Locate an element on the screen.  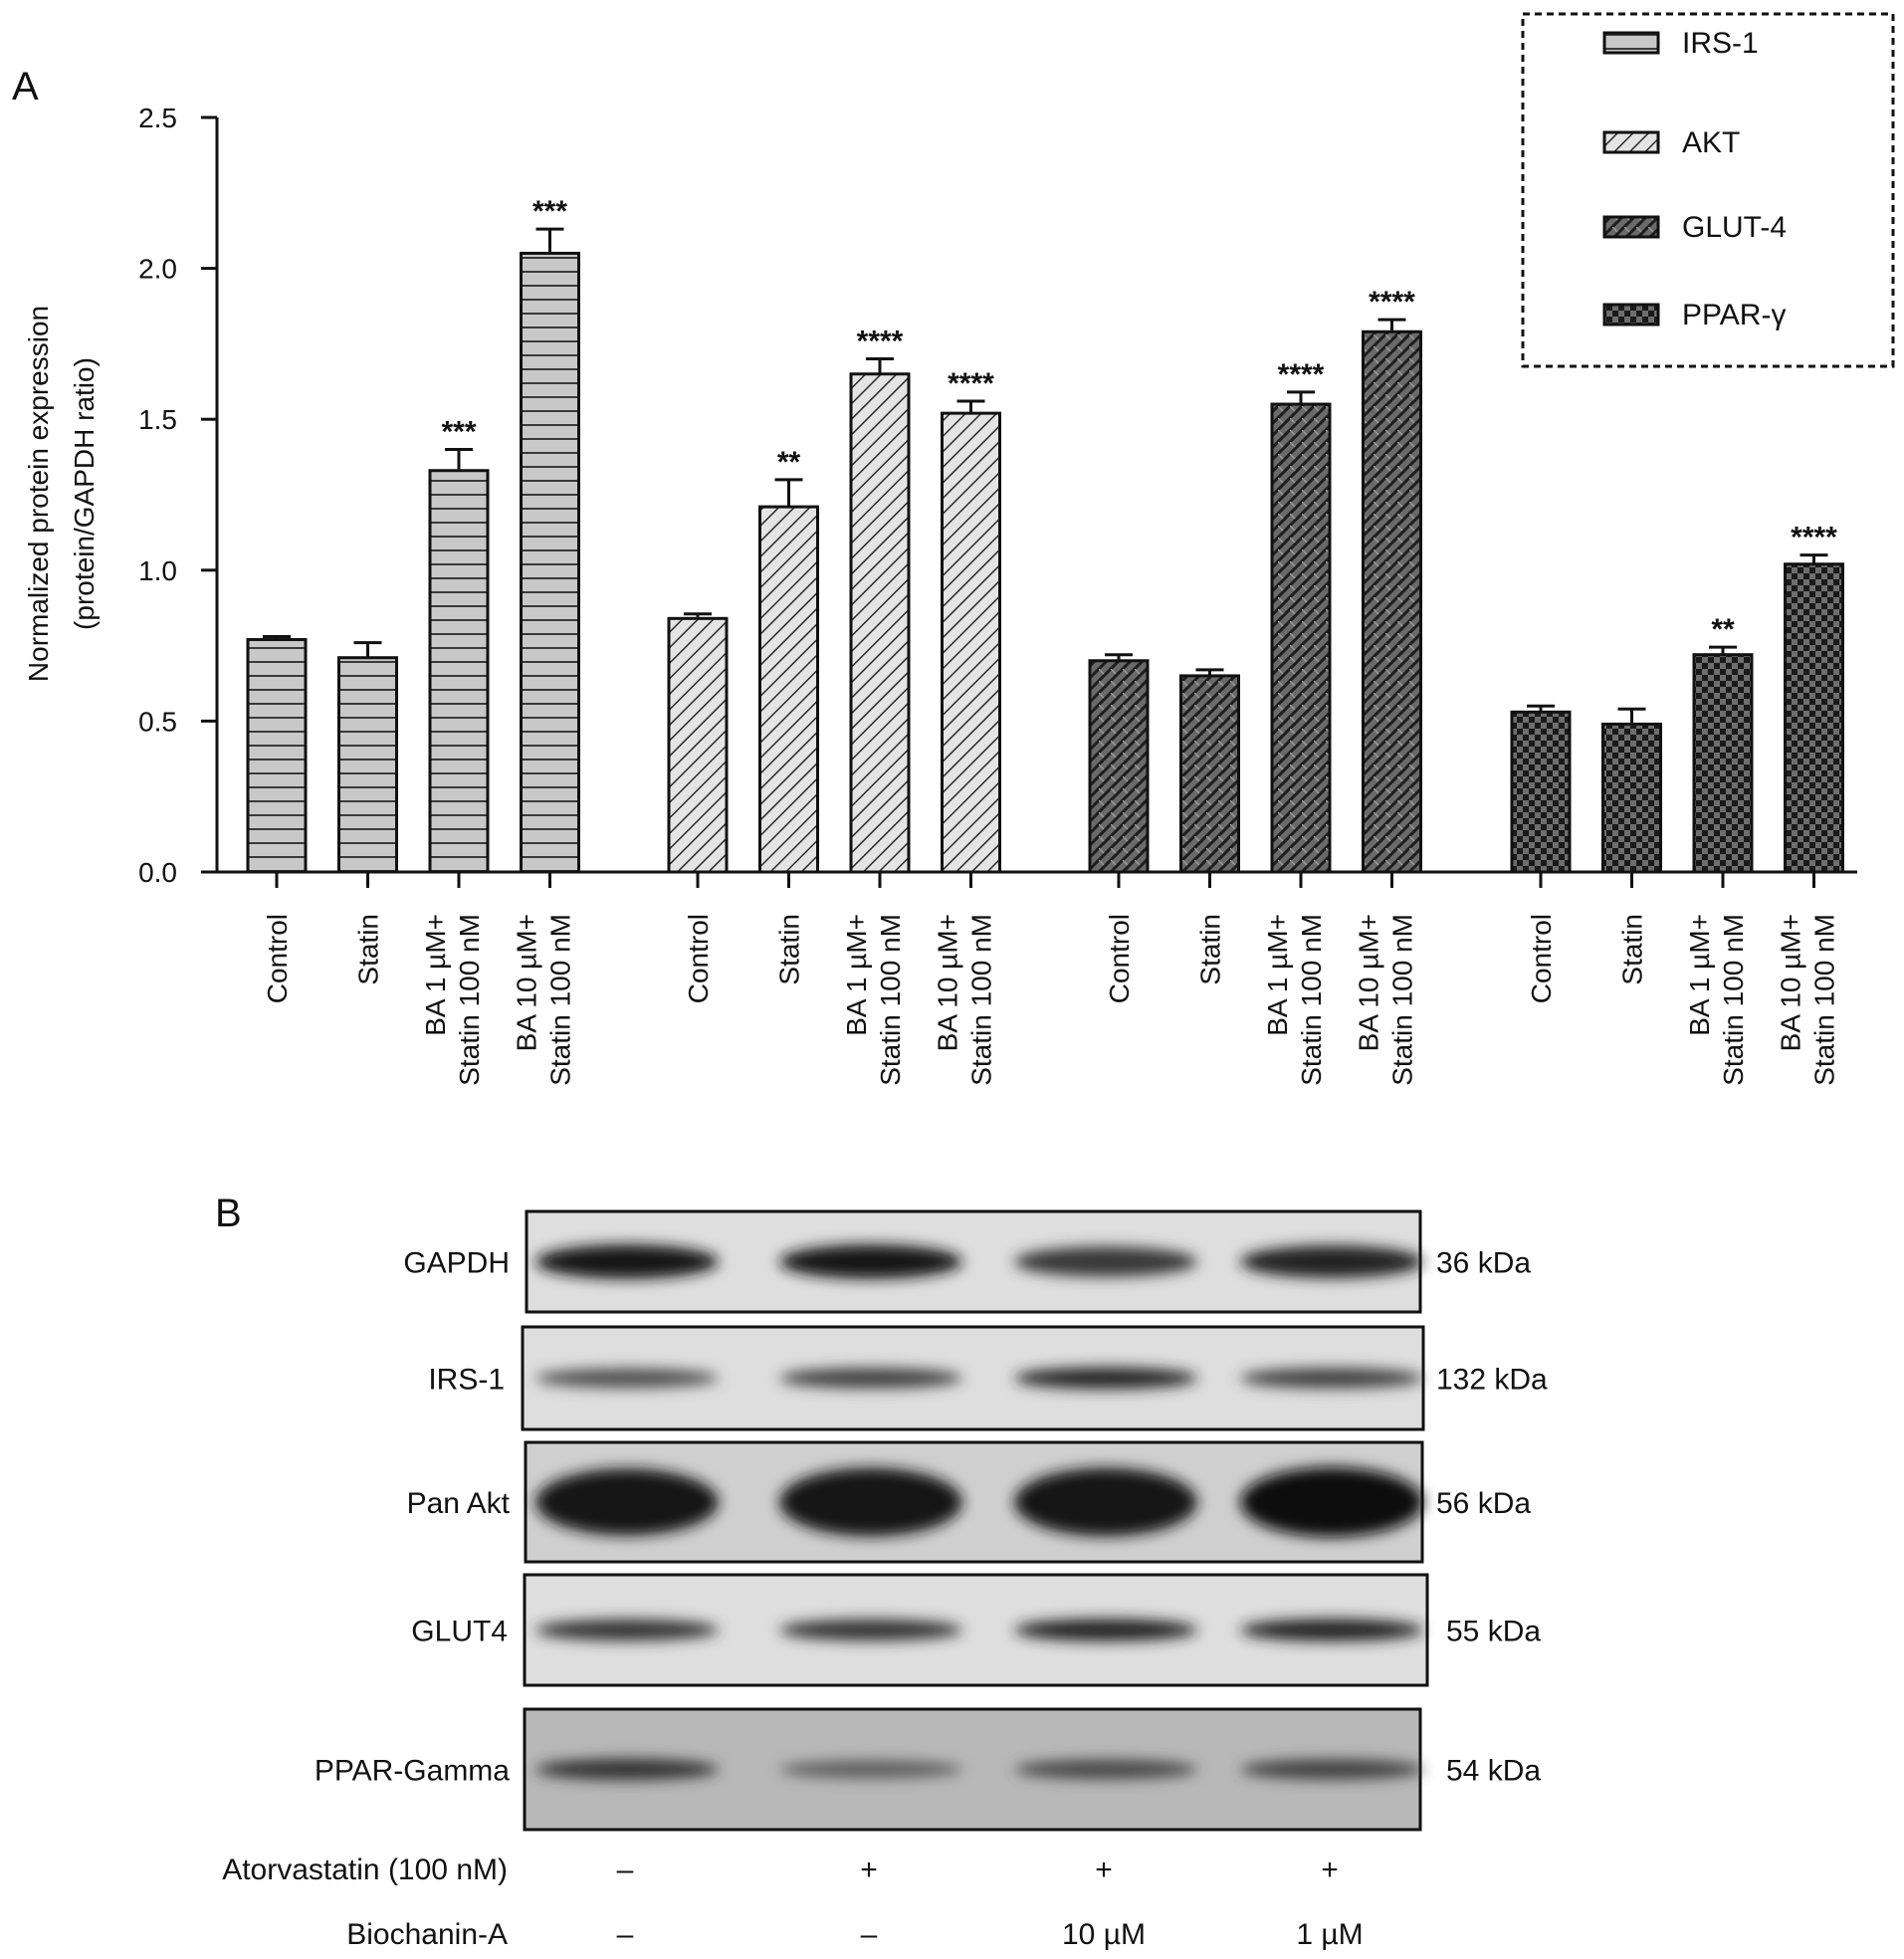
treatment-value: 10 µM is located at coordinates (1104, 1934).